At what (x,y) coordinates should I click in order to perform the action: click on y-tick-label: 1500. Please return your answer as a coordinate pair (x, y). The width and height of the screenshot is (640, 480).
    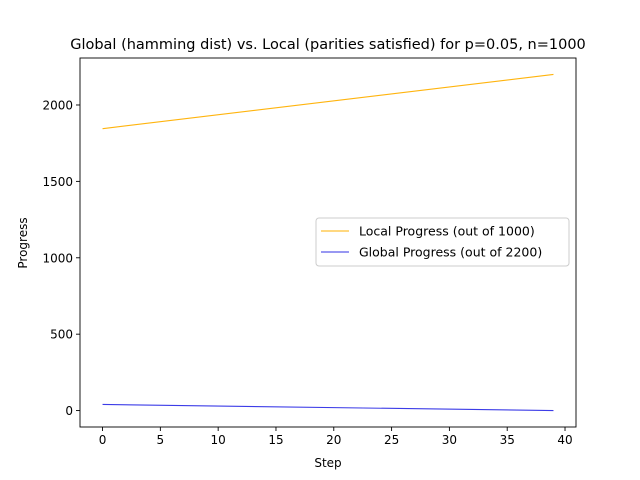
    Looking at the image, I should click on (57, 182).